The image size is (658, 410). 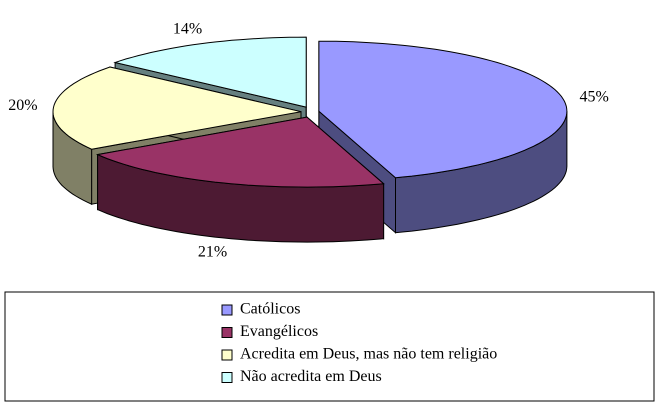 I want to click on pie-slice, so click(x=240, y=179).